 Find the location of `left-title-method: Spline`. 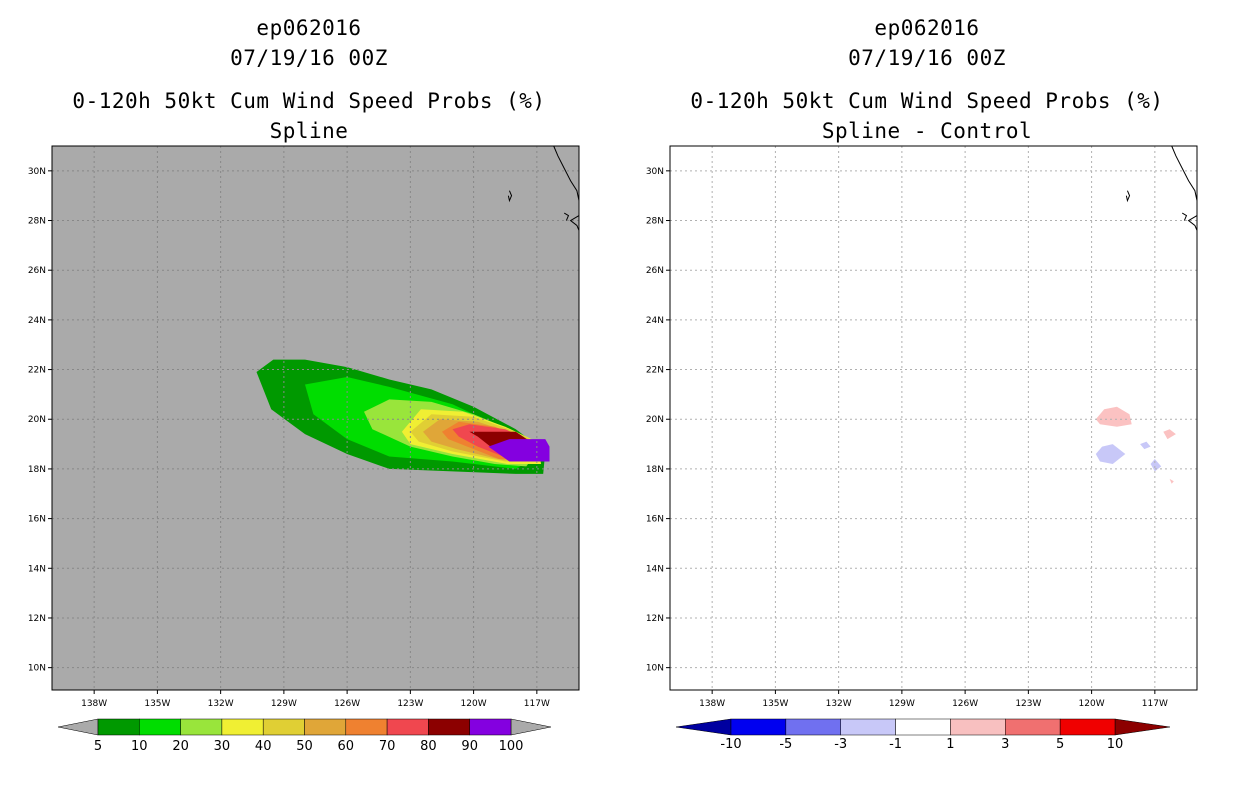

left-title-method: Spline is located at coordinates (309, 131).